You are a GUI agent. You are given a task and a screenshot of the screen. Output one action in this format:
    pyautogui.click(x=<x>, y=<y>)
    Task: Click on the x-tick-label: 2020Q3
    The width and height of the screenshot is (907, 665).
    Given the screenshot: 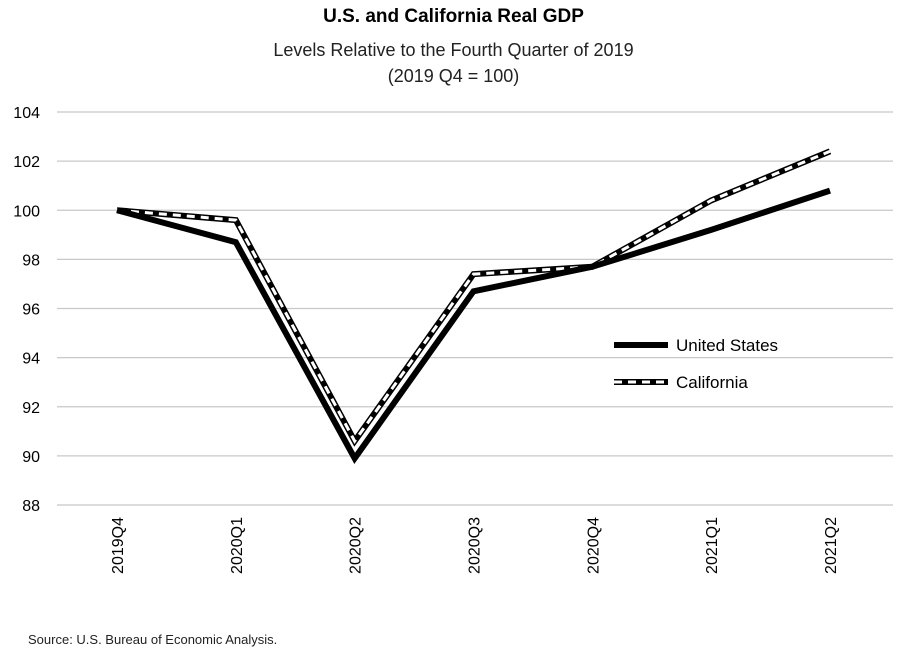 What is the action you would take?
    pyautogui.click(x=475, y=545)
    